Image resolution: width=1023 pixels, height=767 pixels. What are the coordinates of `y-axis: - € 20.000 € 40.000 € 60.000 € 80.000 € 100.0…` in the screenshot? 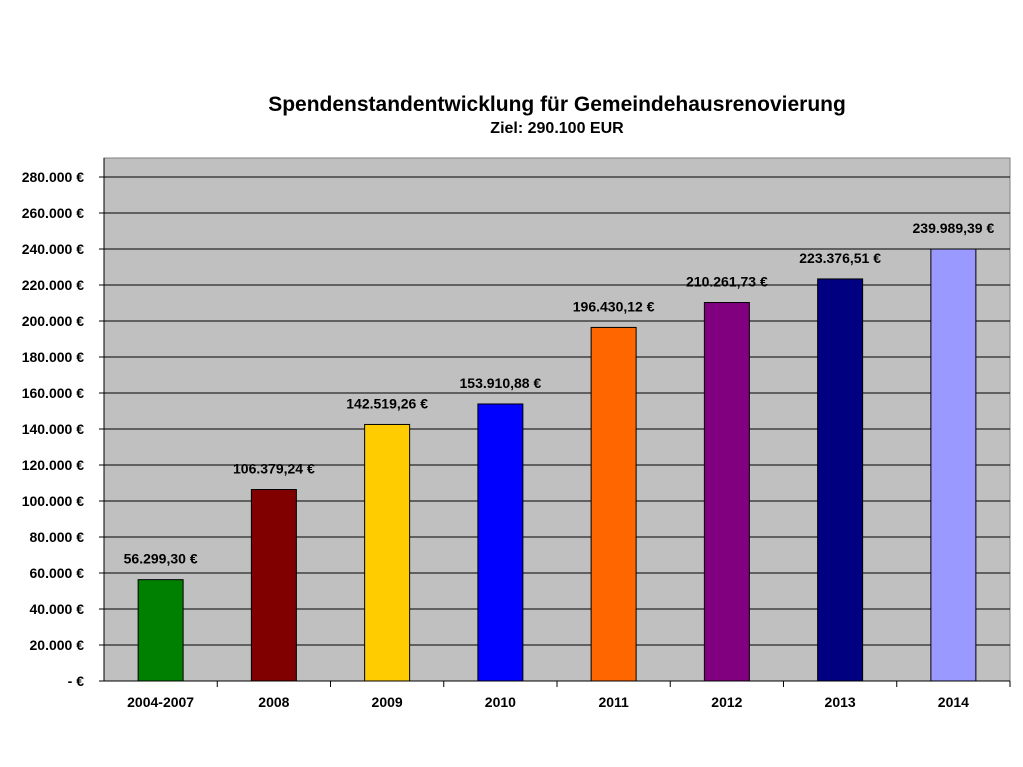 It's located at (63, 423).